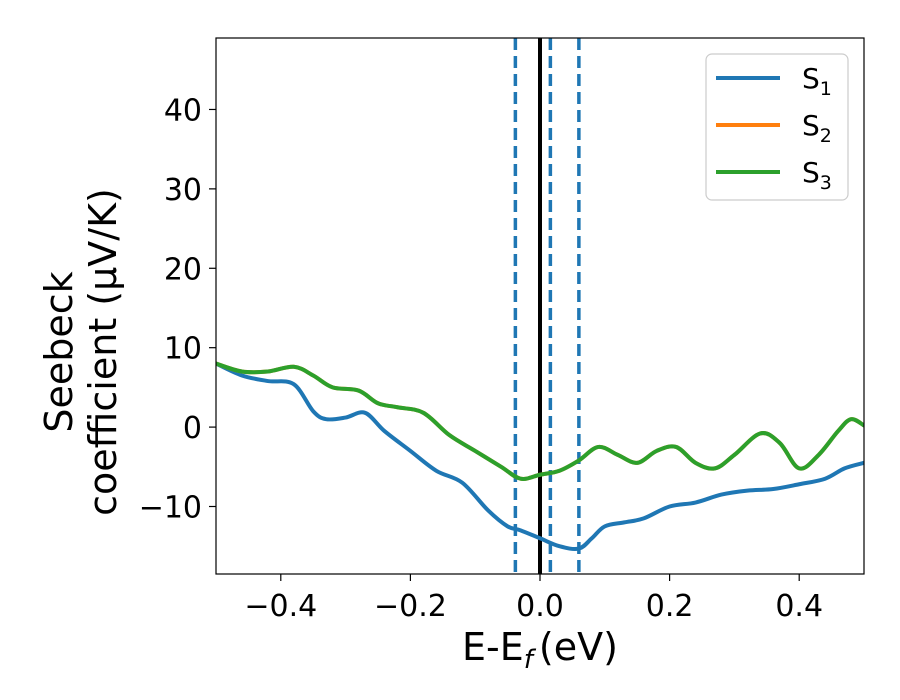  Describe the element at coordinates (59, 351) in the screenshot. I see `y-axis-label-line1: Seebeck` at that location.